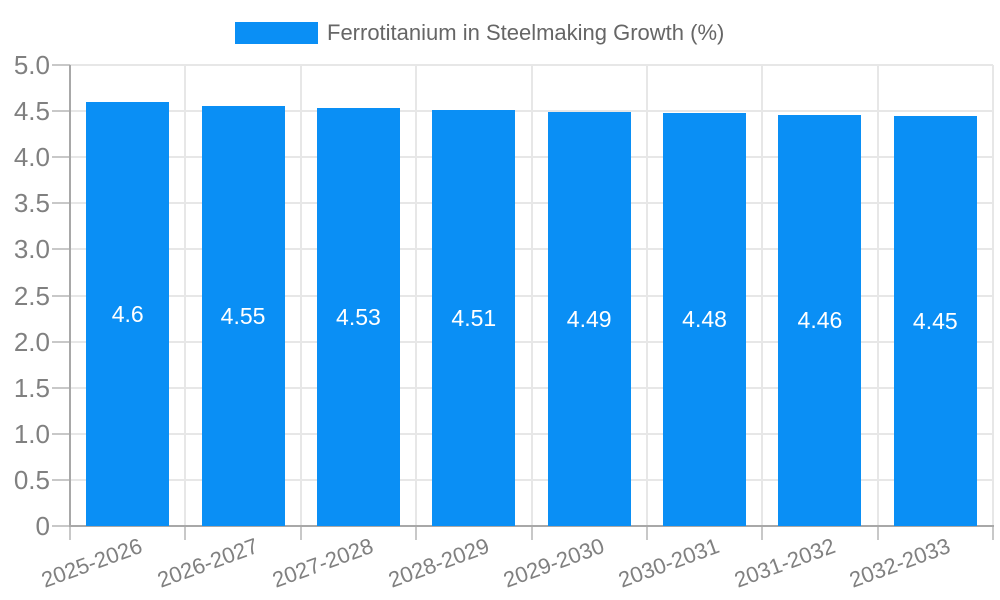 The height and width of the screenshot is (600, 1000). Describe the element at coordinates (553, 563) in the screenshot. I see `x-tick-label: 2029-2030` at that location.